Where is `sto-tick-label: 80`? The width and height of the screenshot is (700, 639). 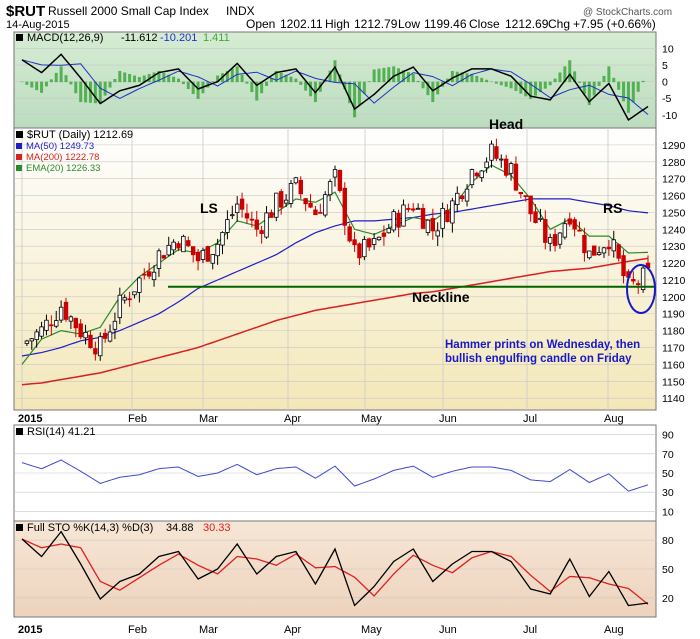
sto-tick-label: 80 is located at coordinates (668, 541).